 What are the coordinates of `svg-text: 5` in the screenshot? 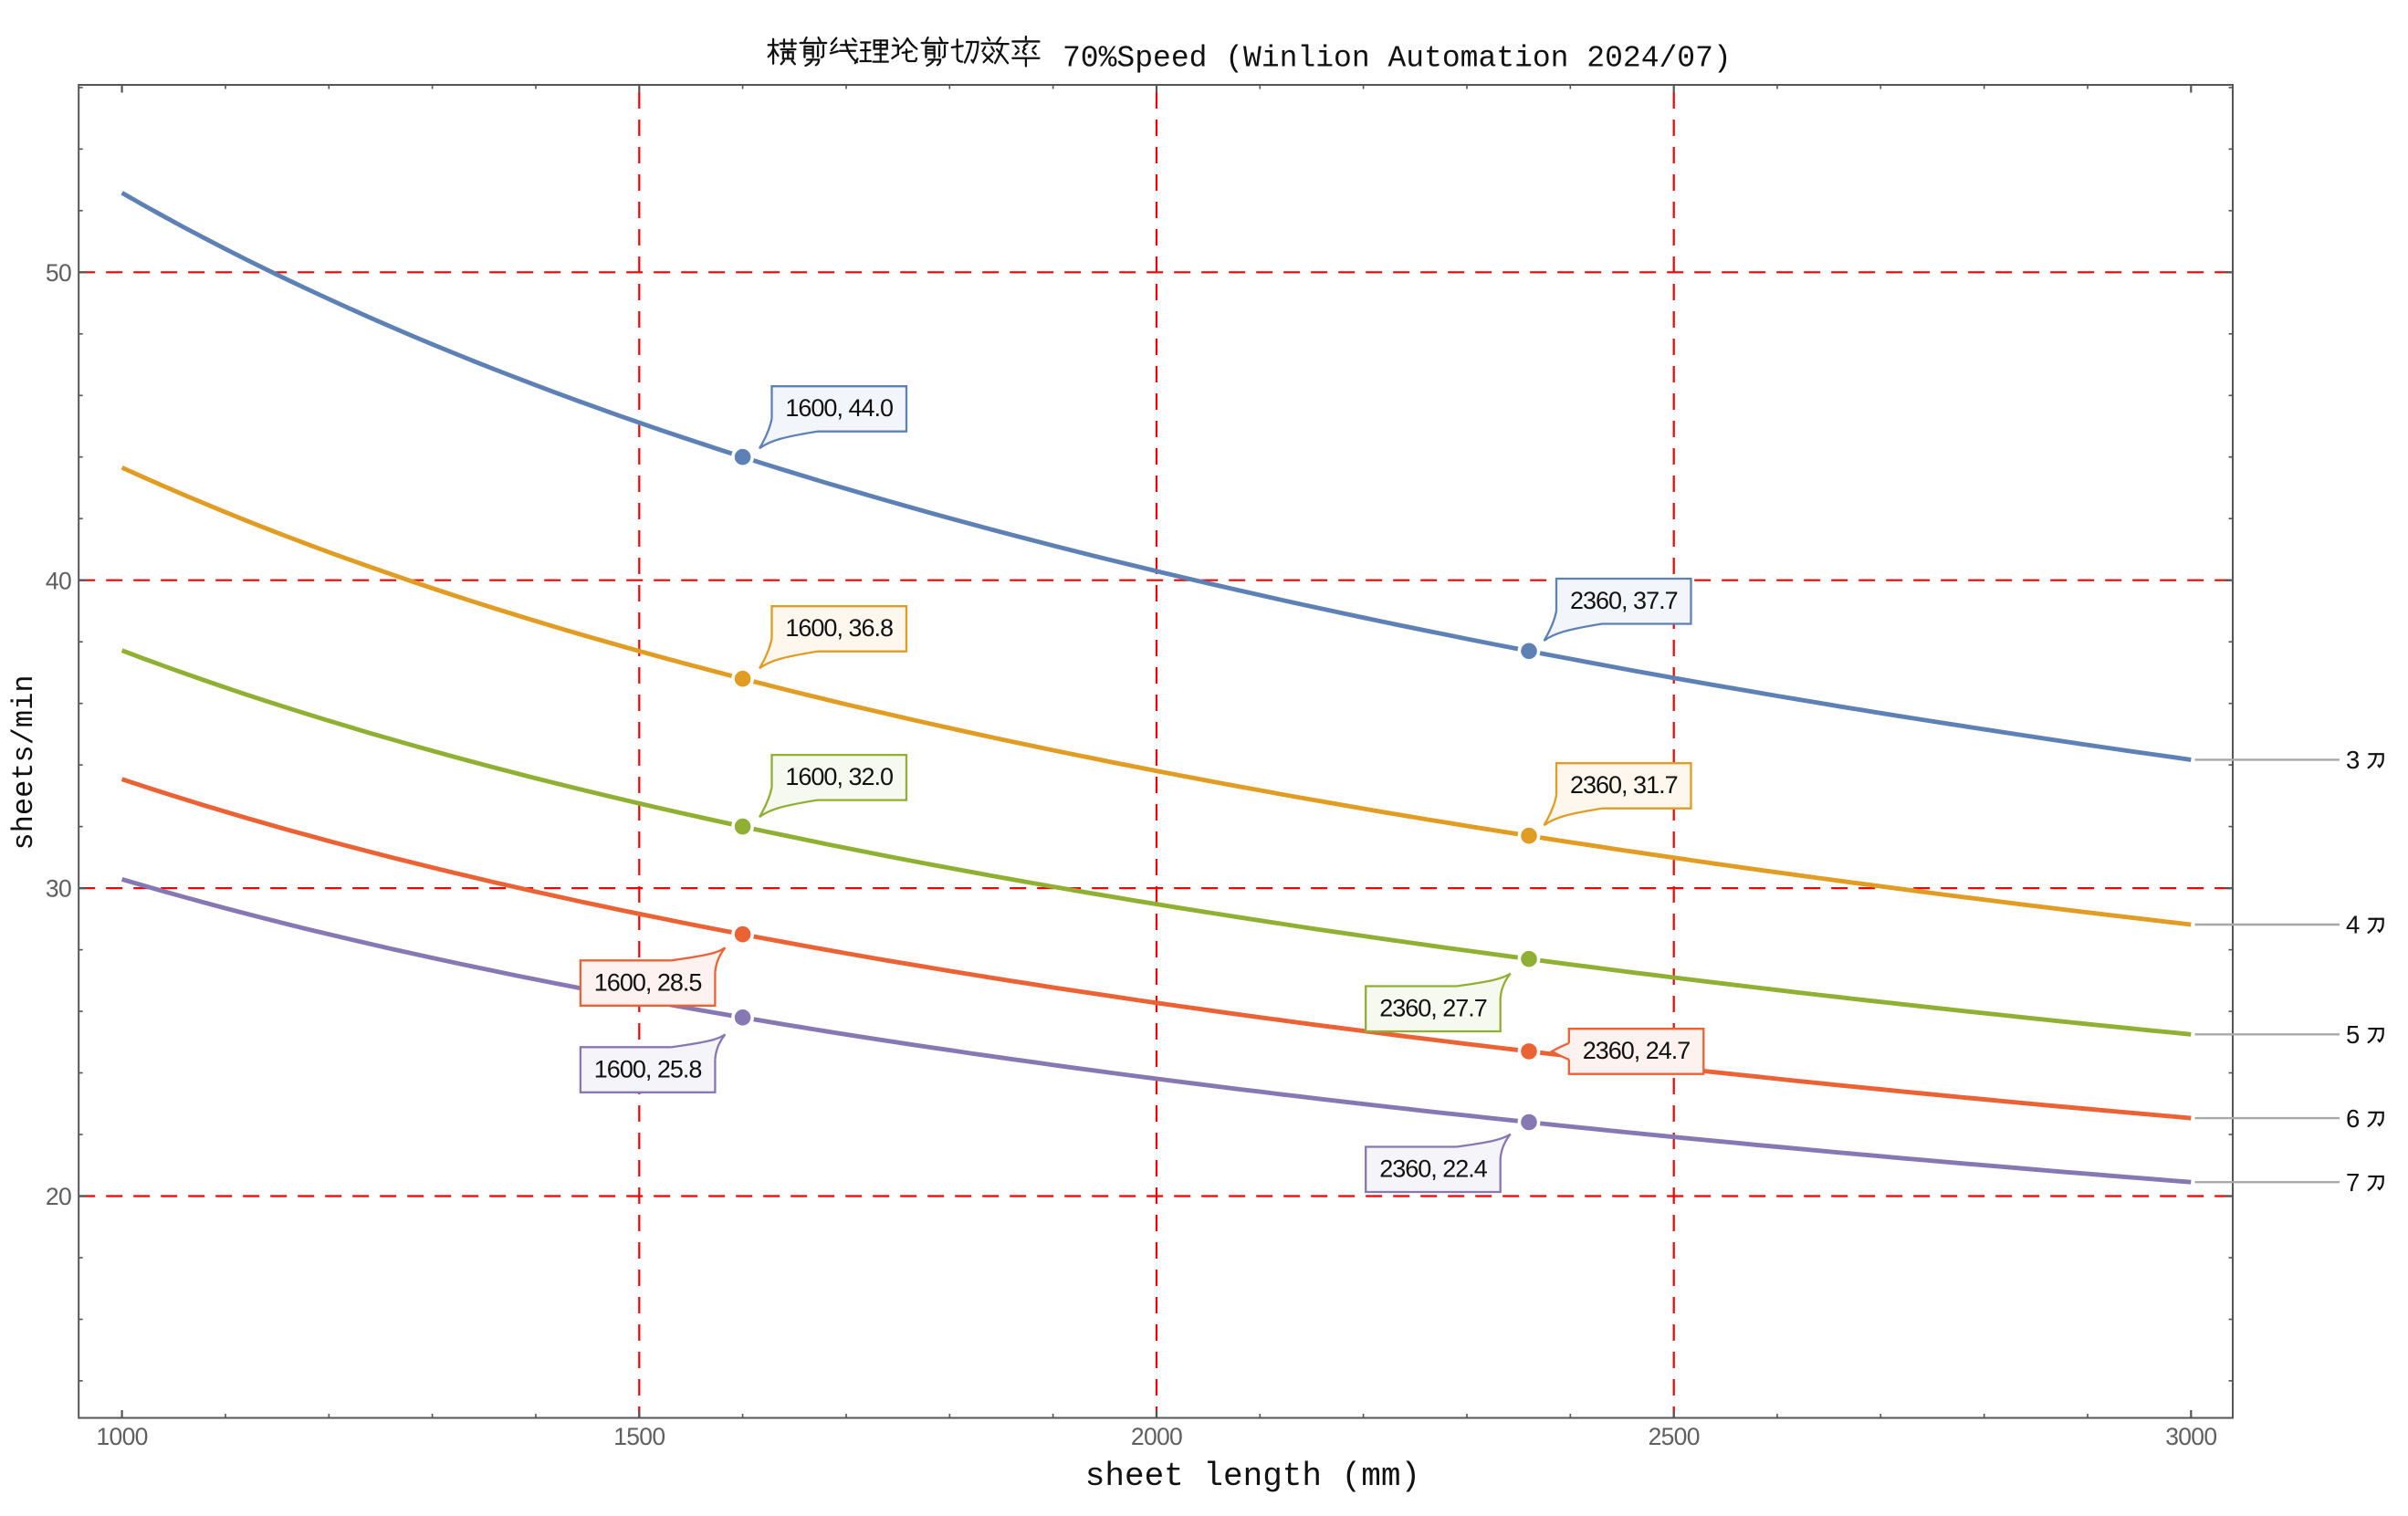 It's located at (2353, 1034).